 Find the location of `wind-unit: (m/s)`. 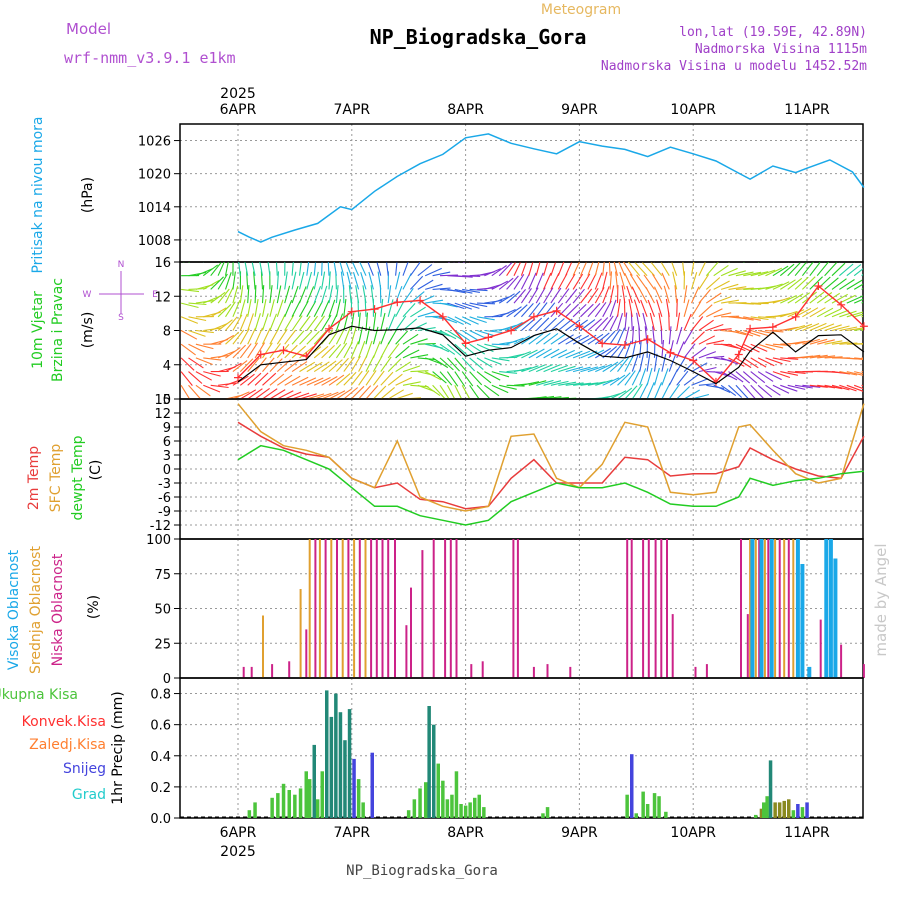

wind-unit: (m/s) is located at coordinates (88, 330).